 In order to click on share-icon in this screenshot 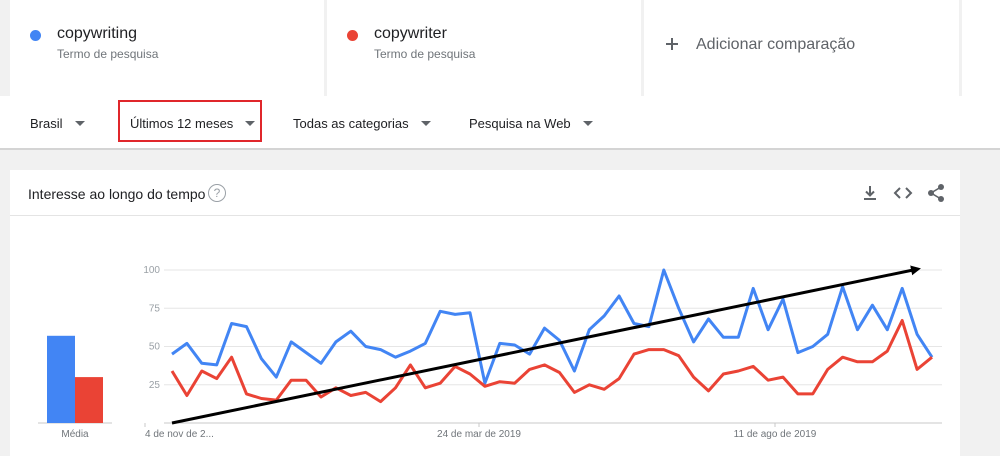, I will do `click(936, 193)`.